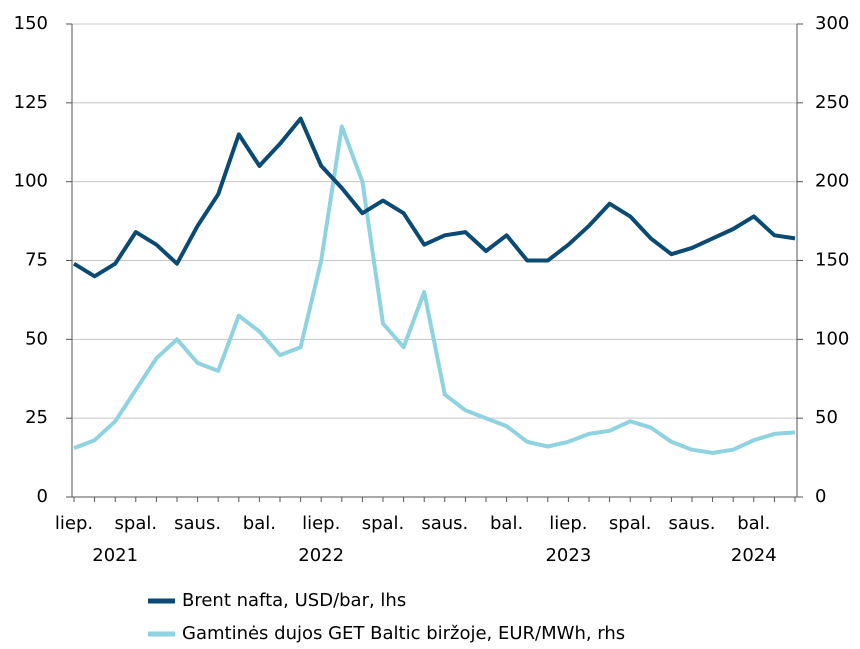 Image resolution: width=860 pixels, height=649 pixels. I want to click on y2-tick-label: 200, so click(832, 181).